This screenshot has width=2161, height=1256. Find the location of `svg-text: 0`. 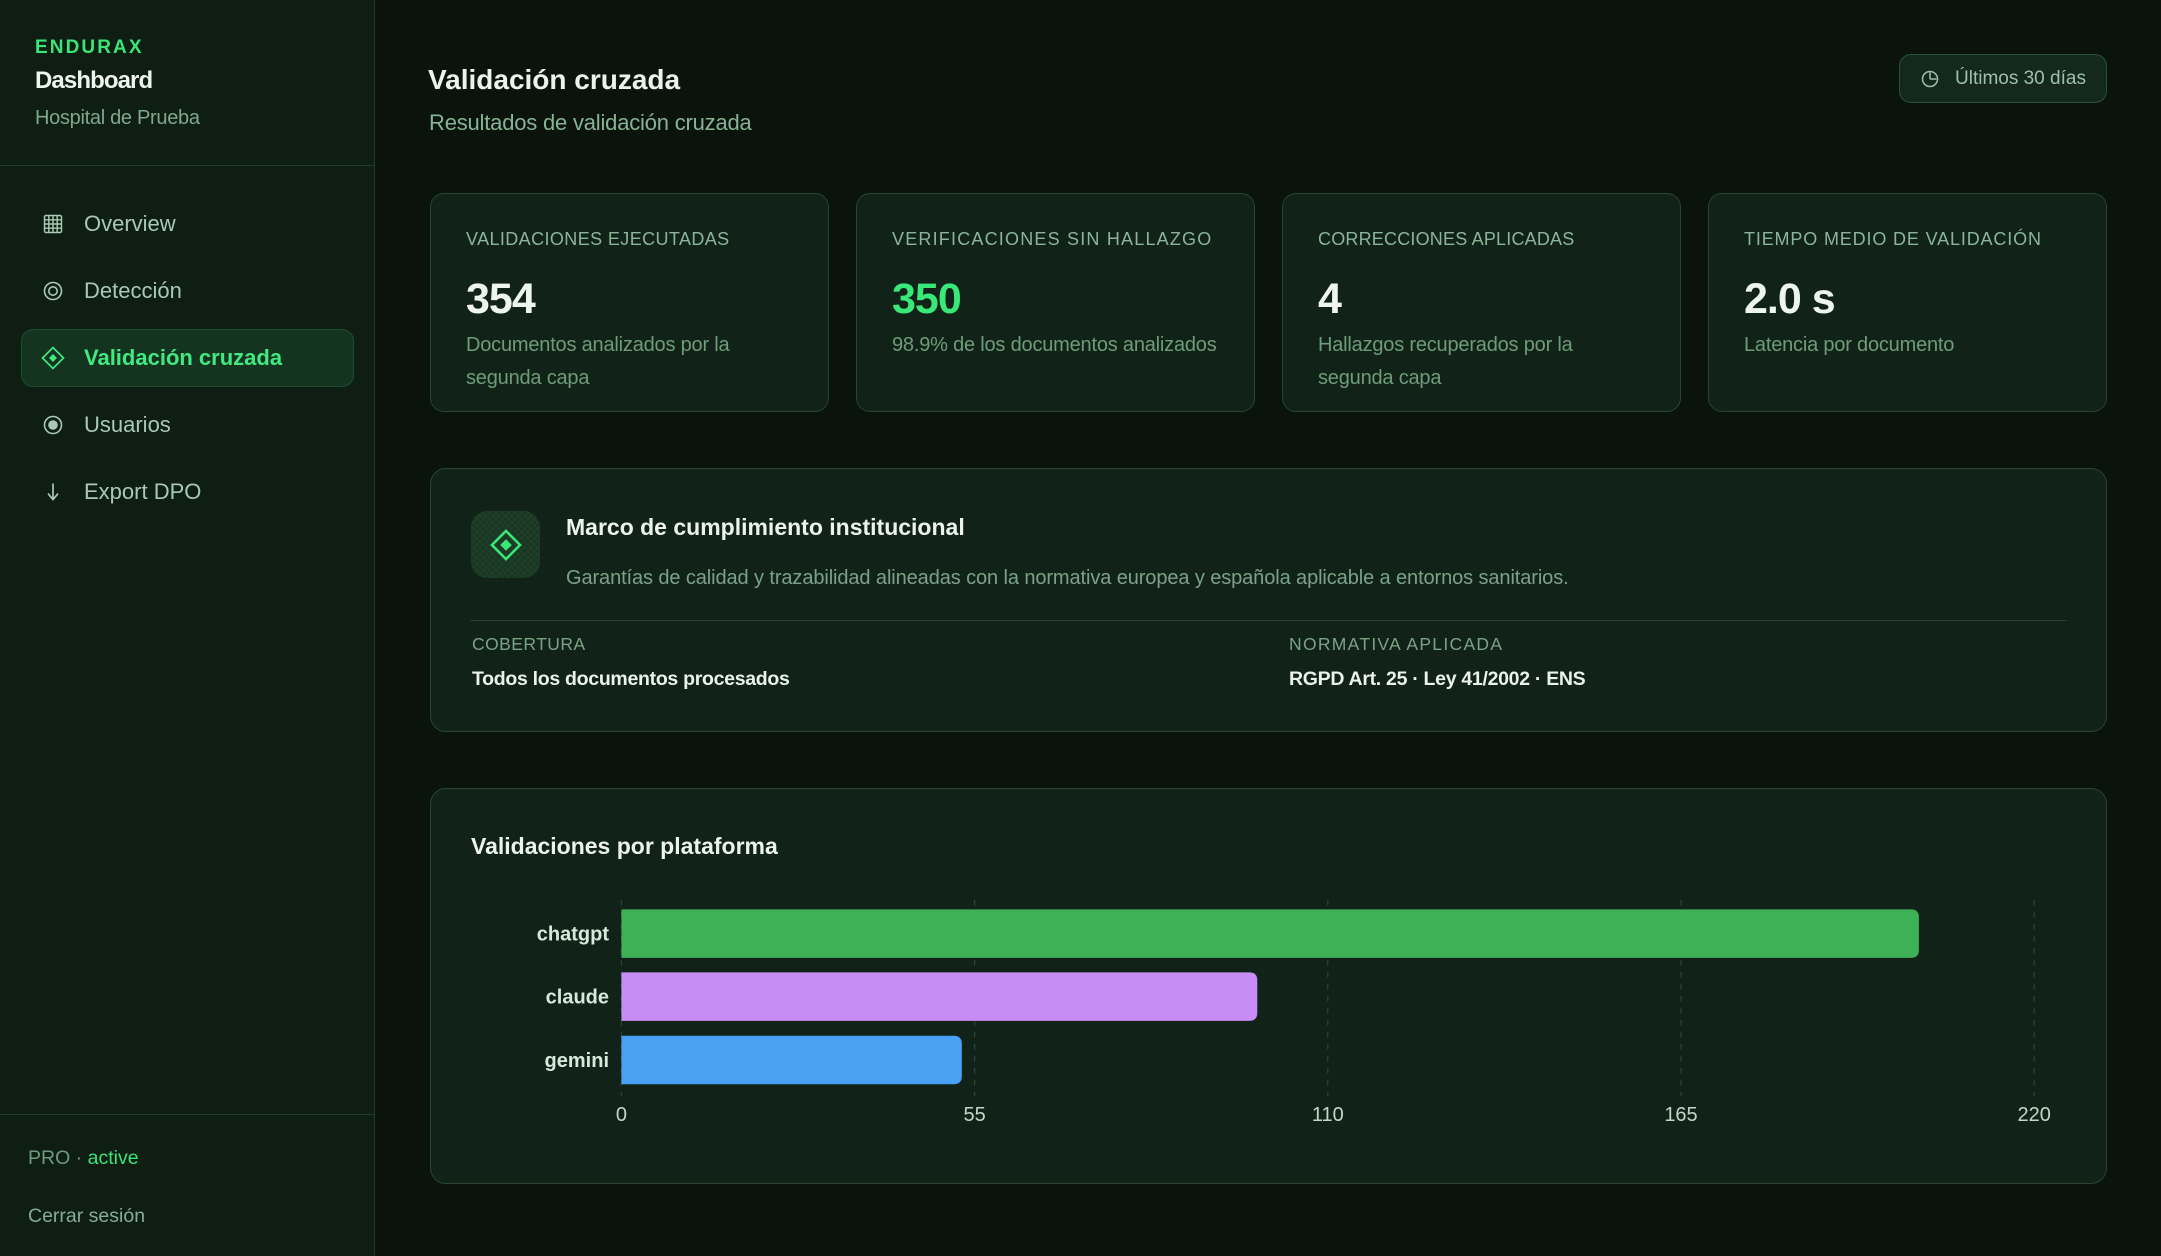

svg-text: 0 is located at coordinates (621, 1115).